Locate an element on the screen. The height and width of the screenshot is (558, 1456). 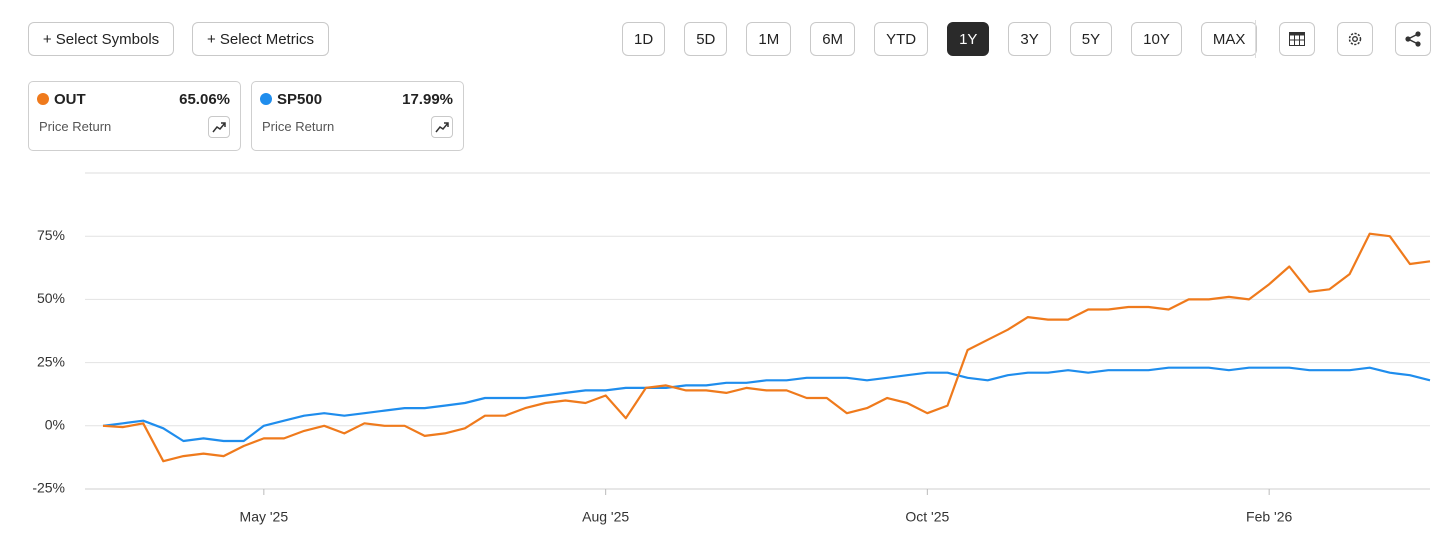
range-button: 5D is located at coordinates (706, 39).